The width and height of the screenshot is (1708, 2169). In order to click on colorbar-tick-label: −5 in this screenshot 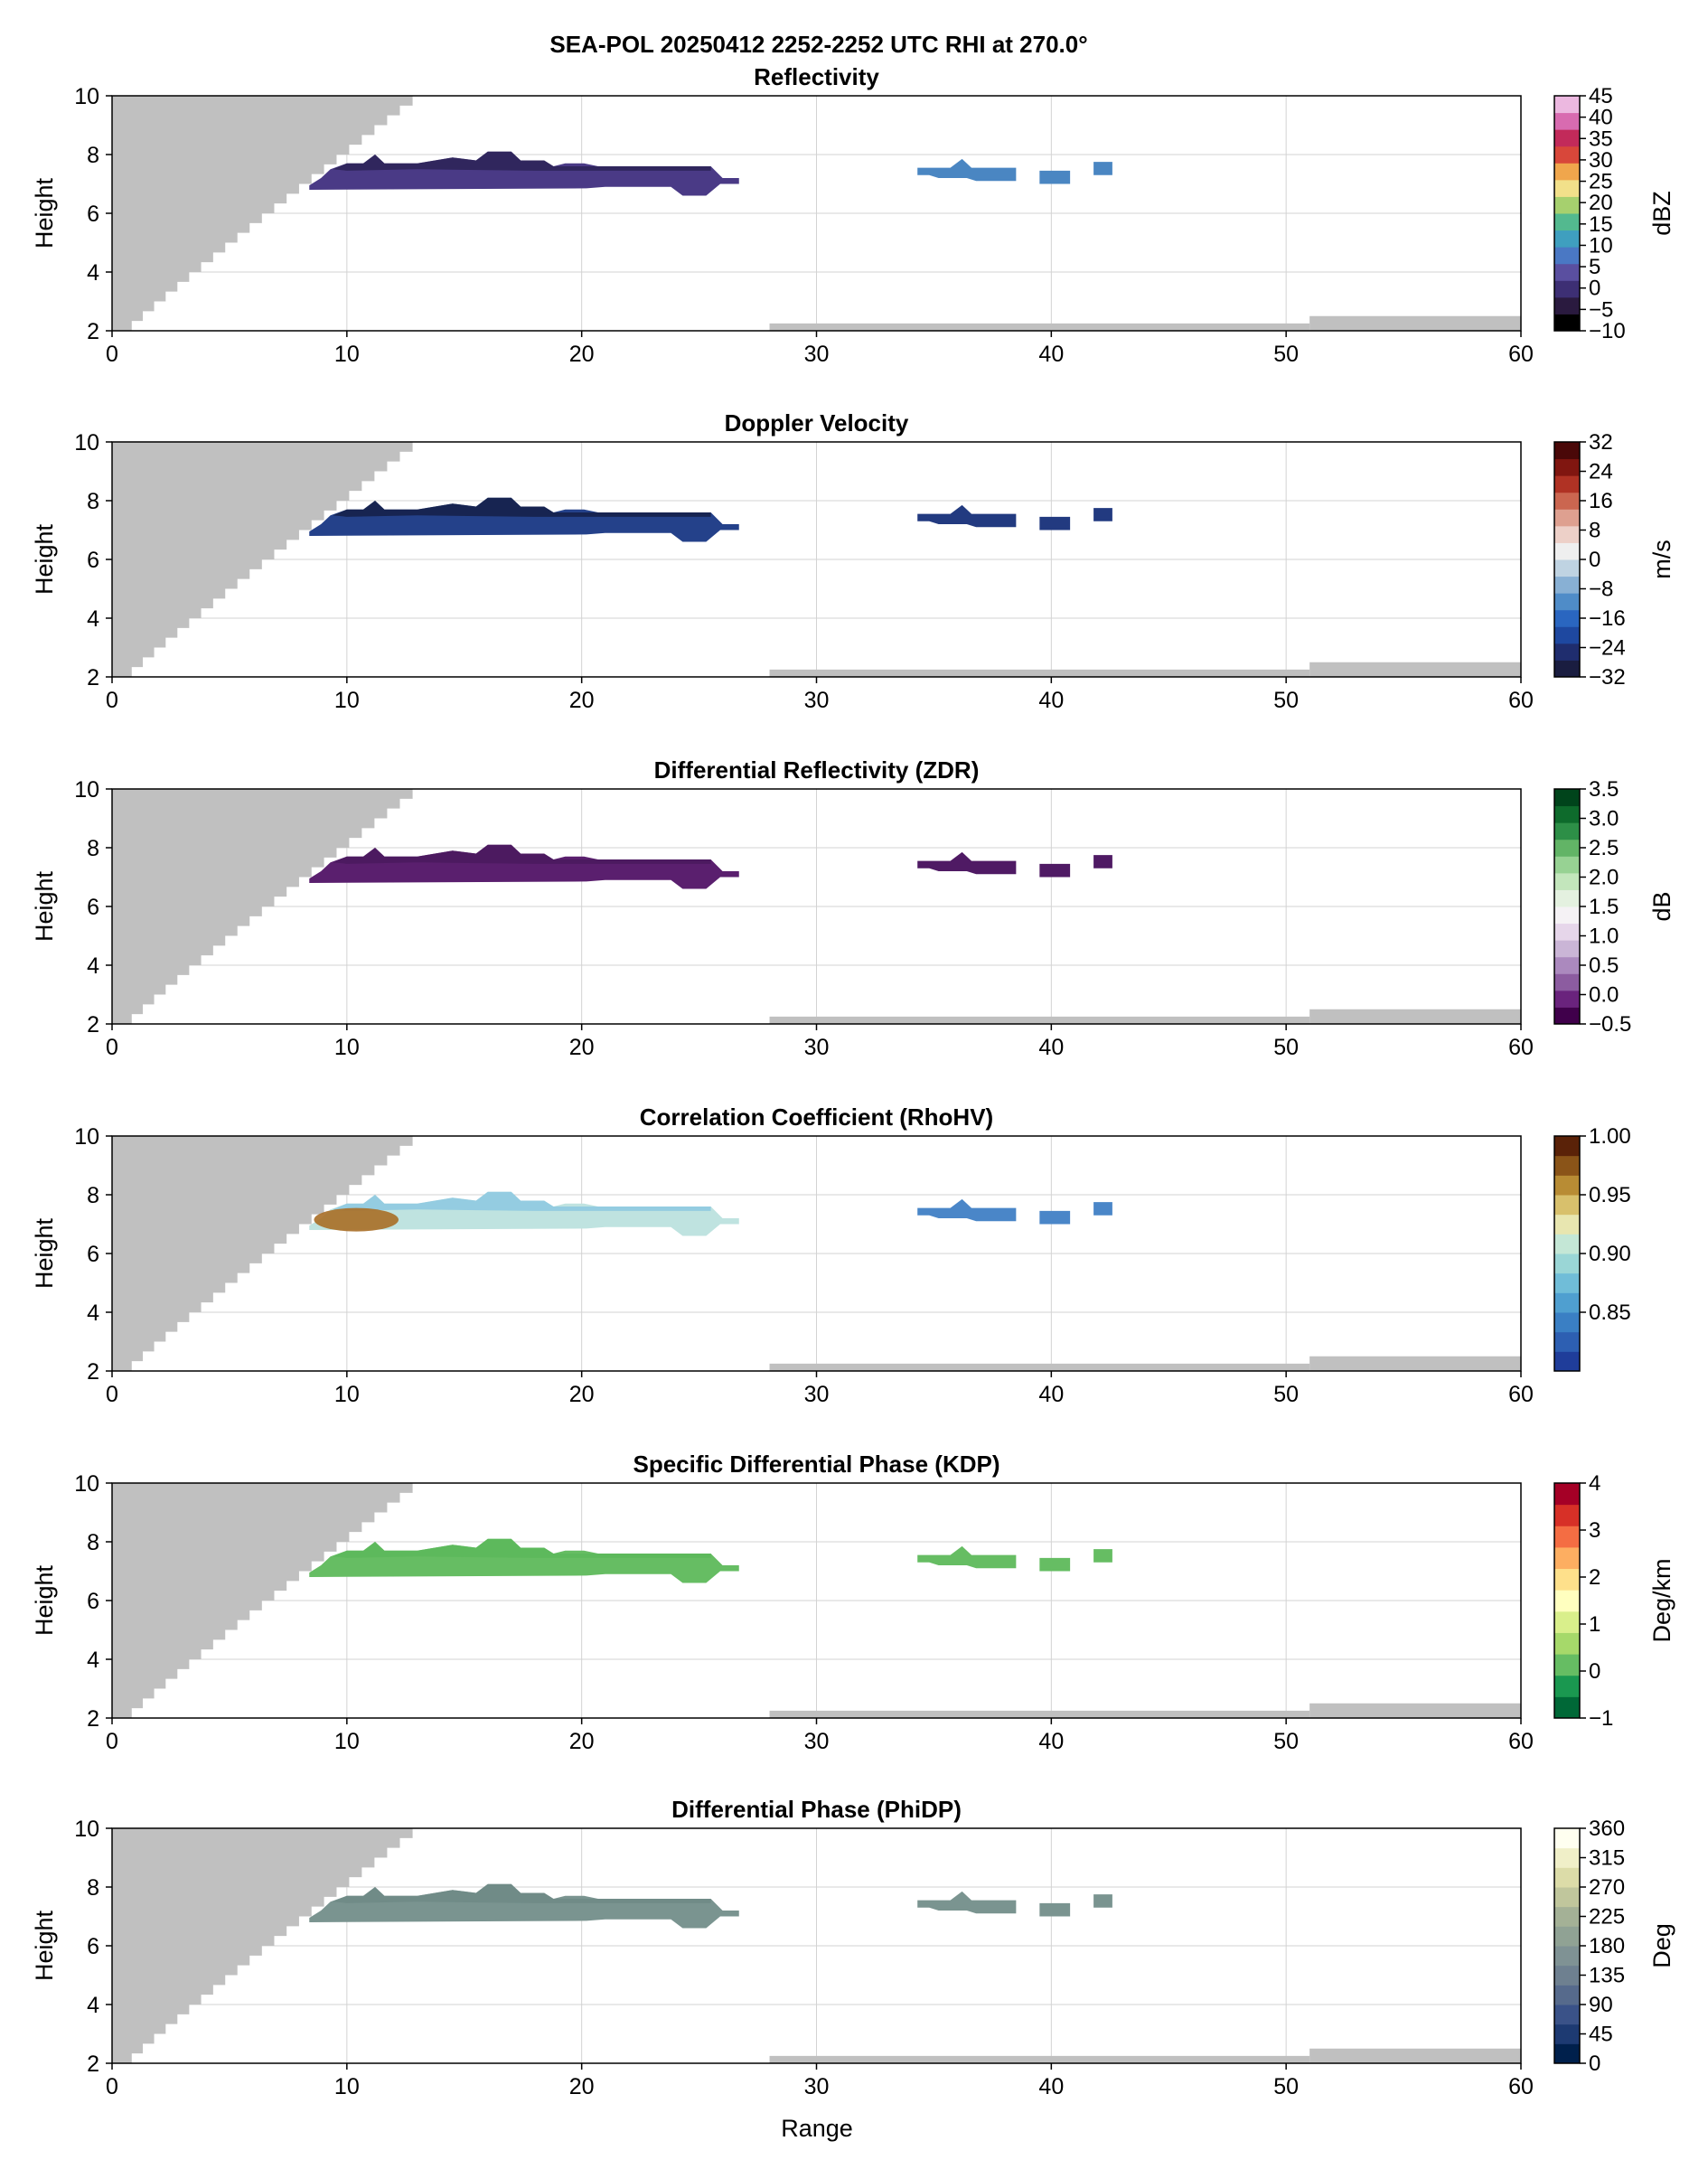, I will do `click(1601, 310)`.